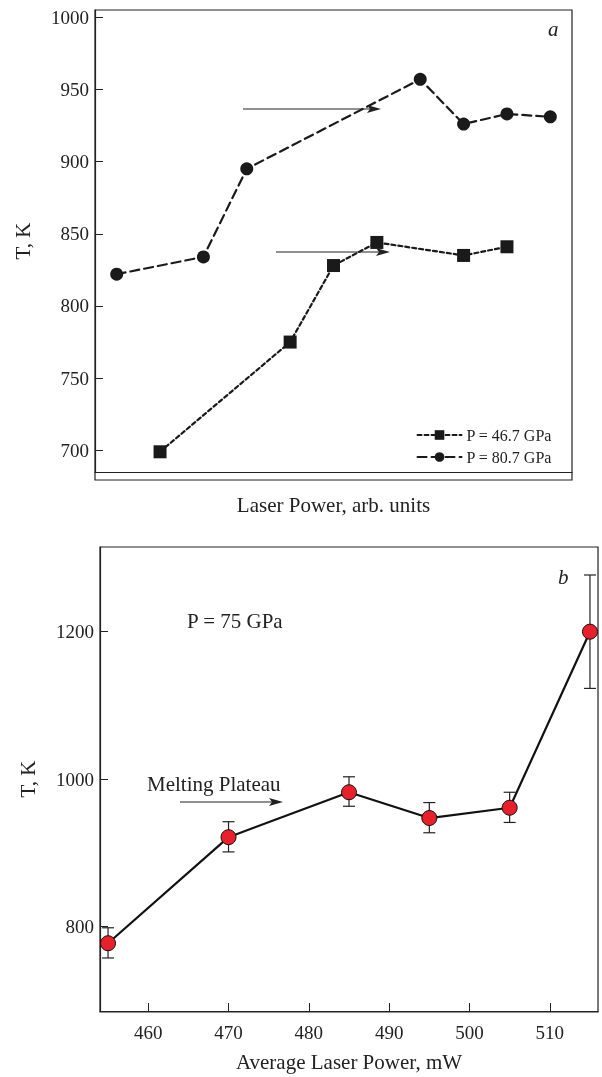 This screenshot has width=602, height=1077. I want to click on annotation: b, so click(563, 576).